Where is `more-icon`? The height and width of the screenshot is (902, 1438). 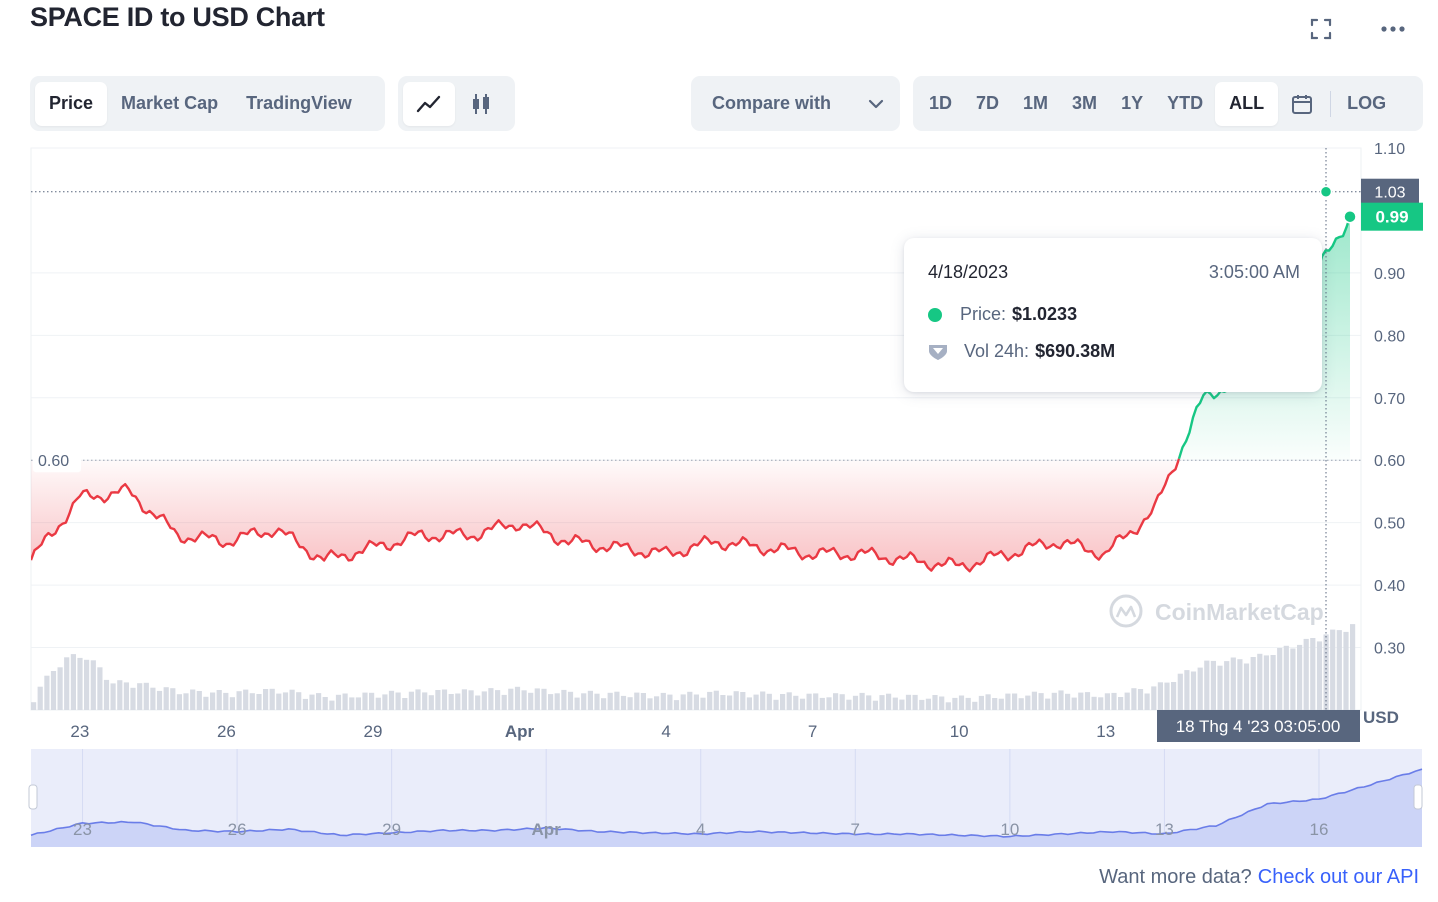 more-icon is located at coordinates (1393, 29).